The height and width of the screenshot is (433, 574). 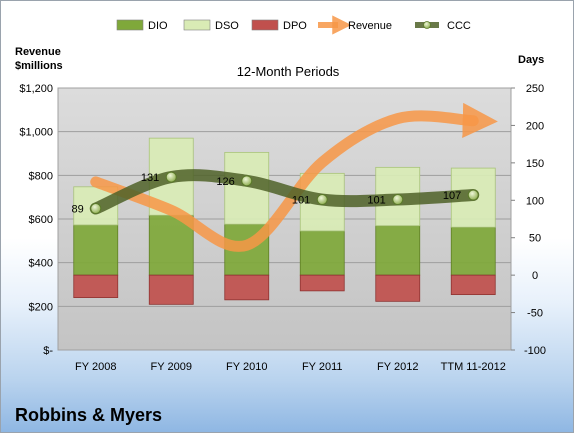 I want to click on ccc-data-label: 107, so click(x=452, y=196).